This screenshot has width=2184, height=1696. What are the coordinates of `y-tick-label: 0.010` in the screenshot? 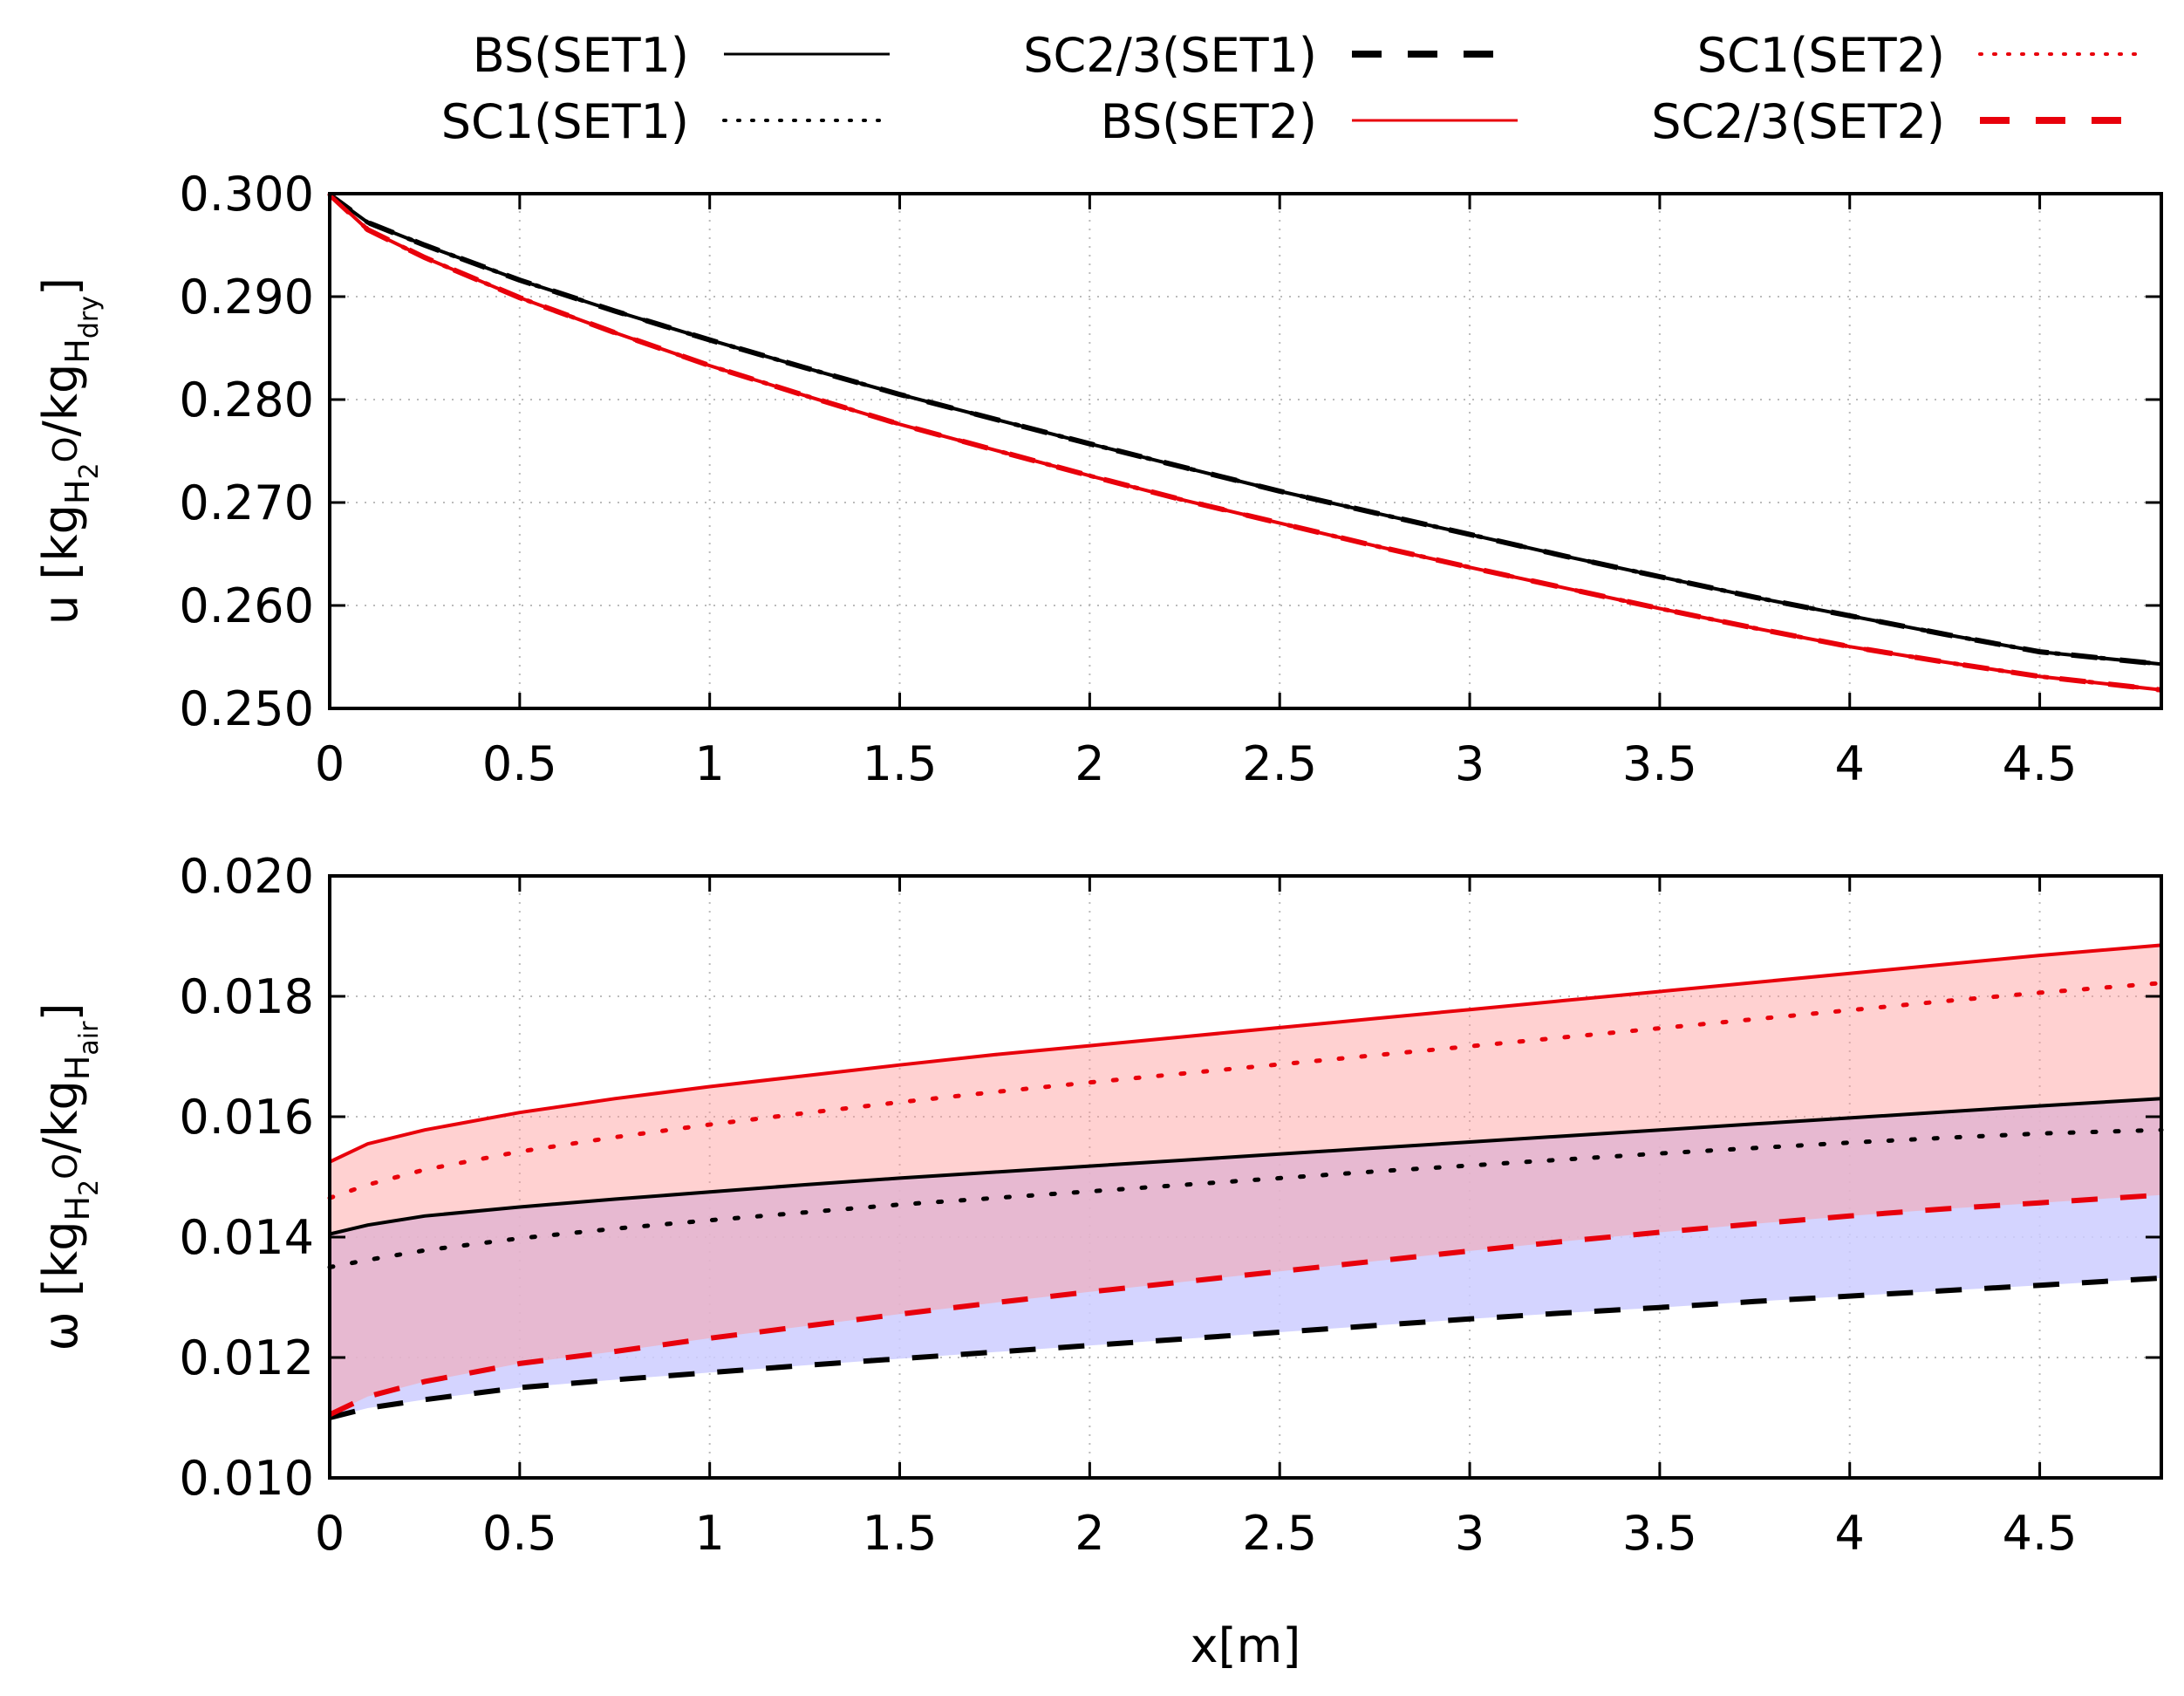 It's located at (246, 1478).